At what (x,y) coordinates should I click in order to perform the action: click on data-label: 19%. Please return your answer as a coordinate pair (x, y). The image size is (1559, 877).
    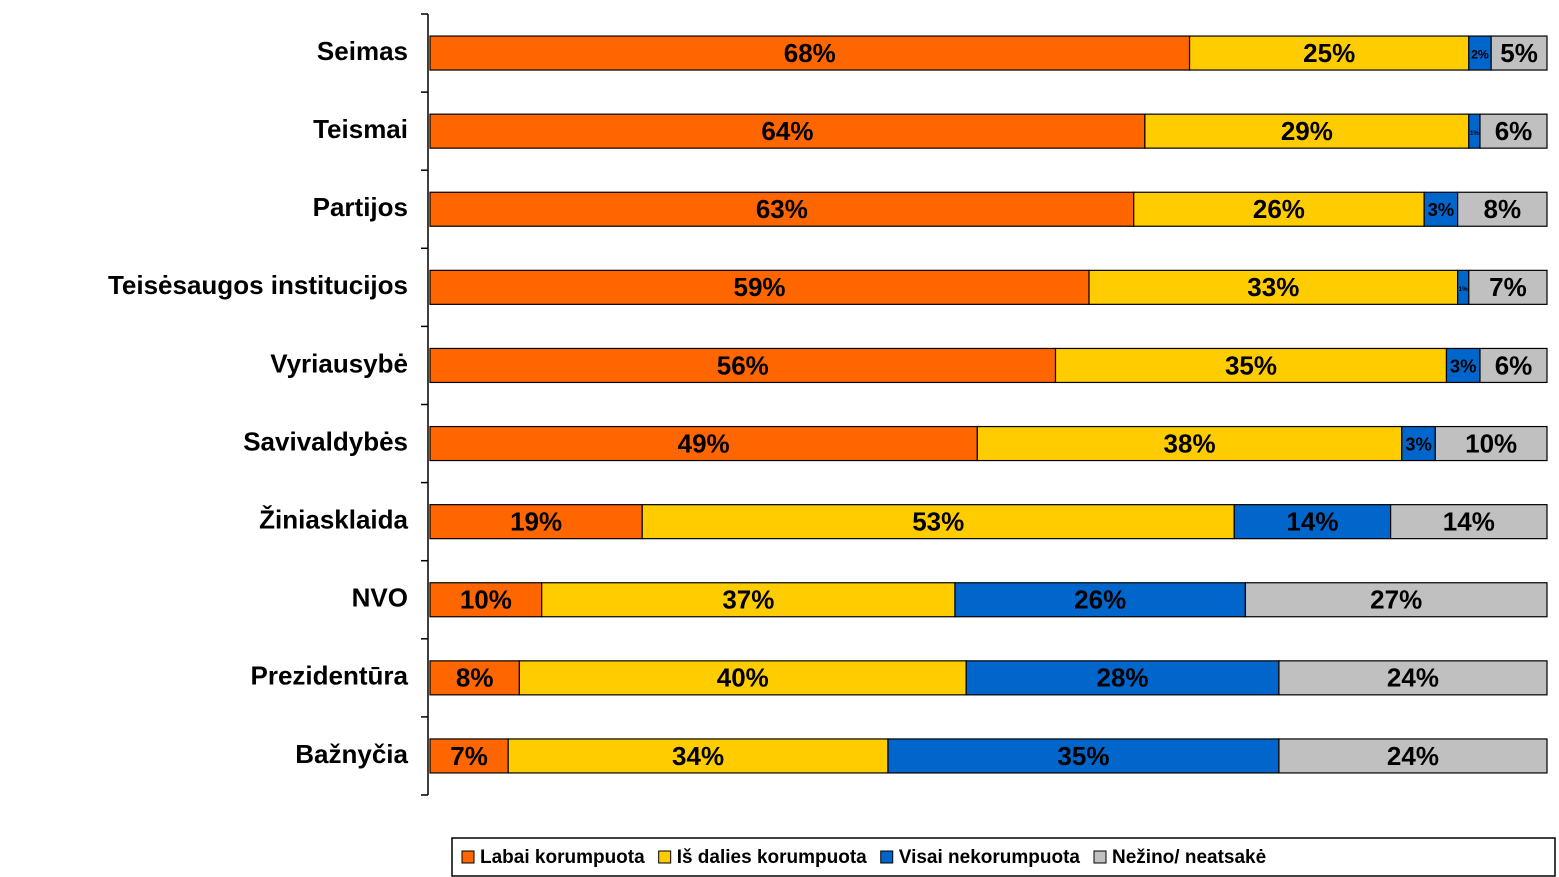
    Looking at the image, I should click on (536, 522).